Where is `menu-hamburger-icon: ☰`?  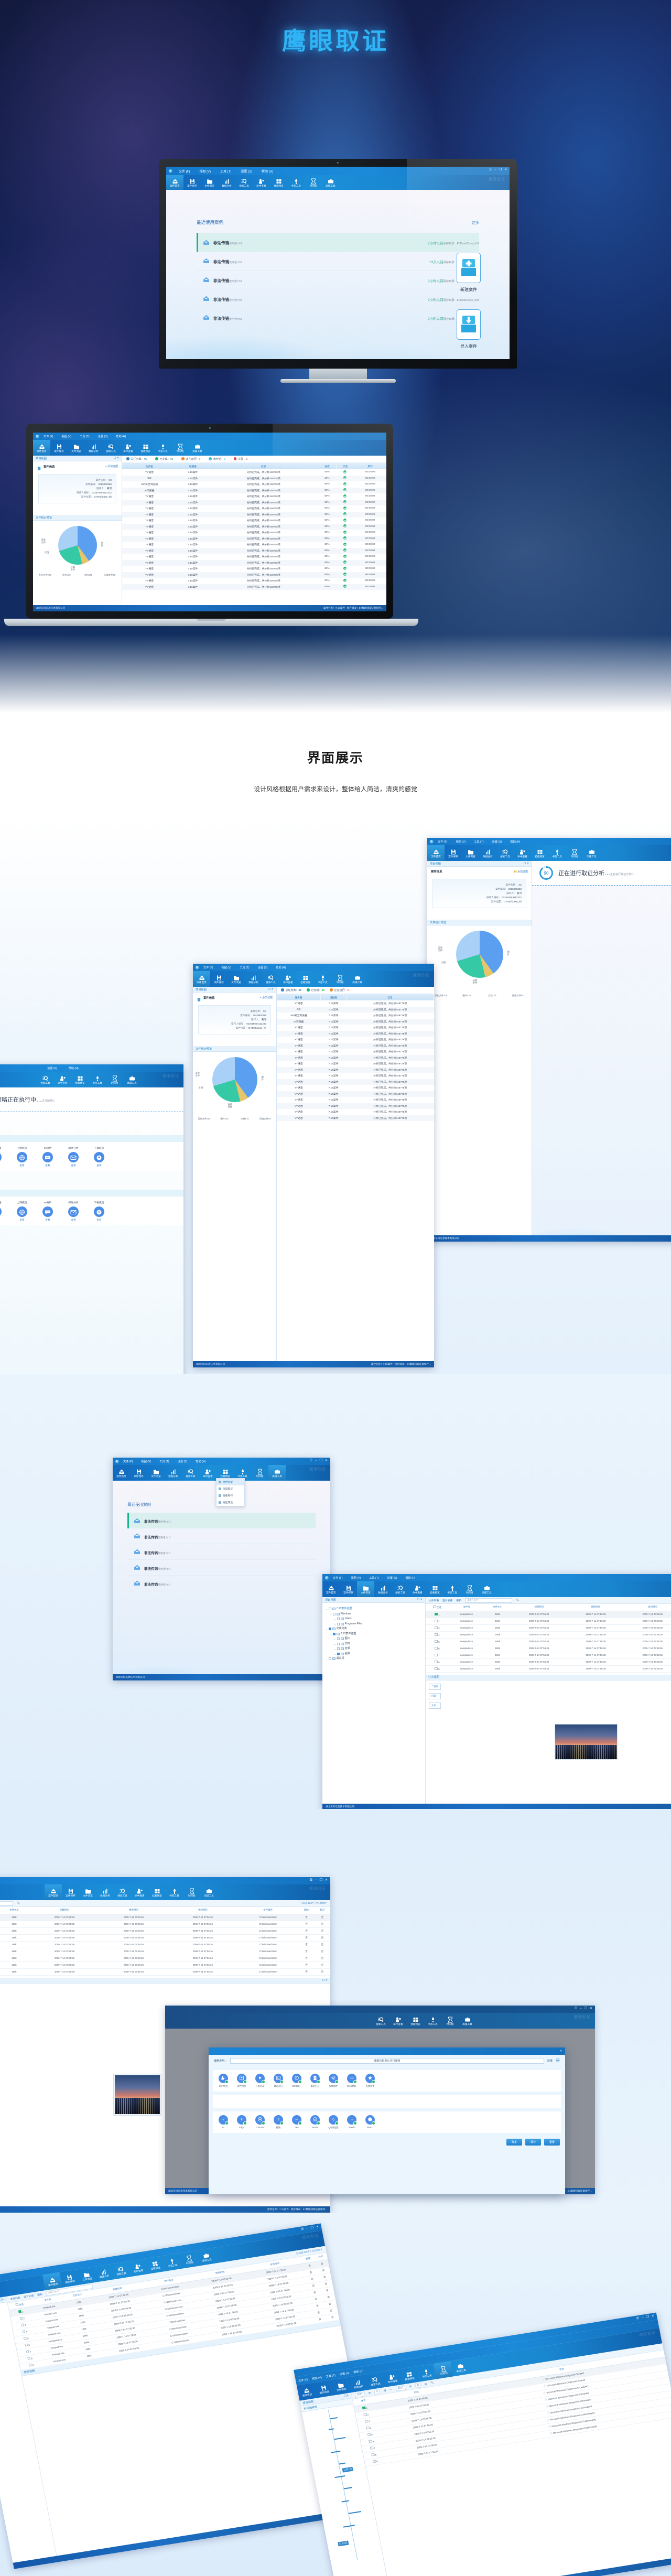
menu-hamburger-icon: ☰ is located at coordinates (311, 1880).